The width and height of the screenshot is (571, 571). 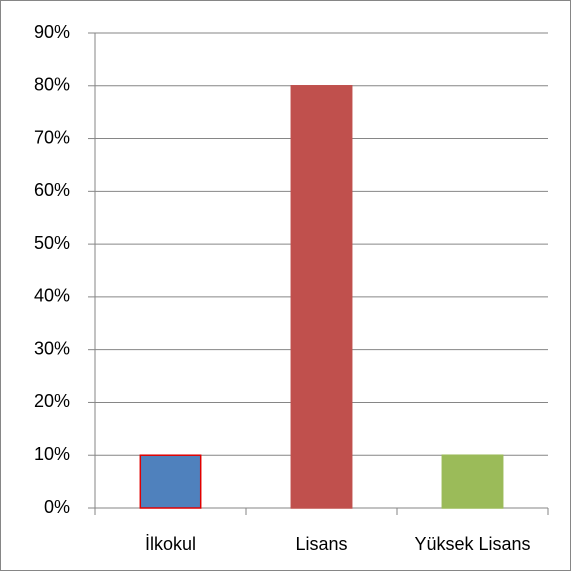 I want to click on y-tick-label: 50%, so click(x=52, y=243).